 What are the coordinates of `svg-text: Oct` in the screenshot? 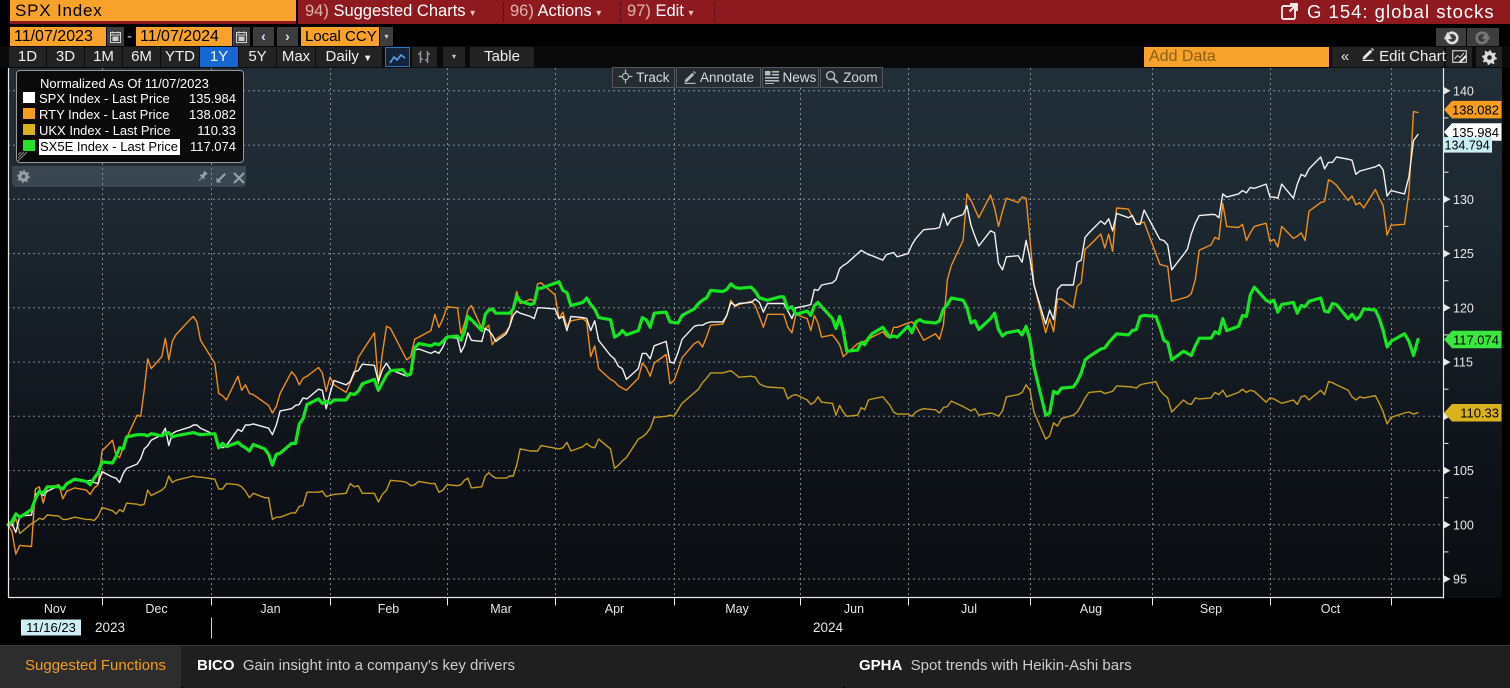 It's located at (1331, 609).